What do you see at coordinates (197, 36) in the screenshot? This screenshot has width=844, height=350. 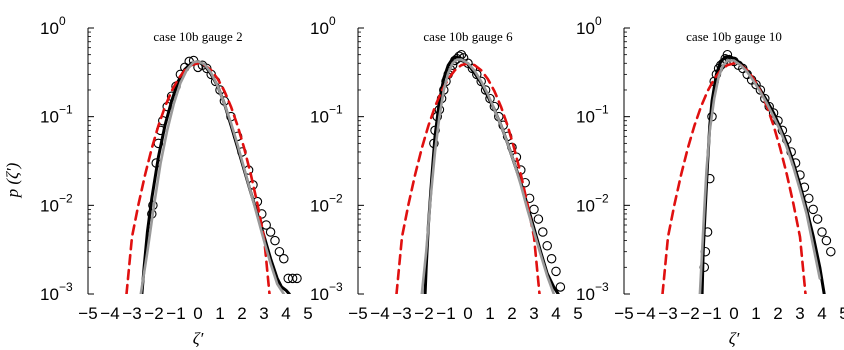 I see `panel-title: case 10b gauge 2` at bounding box center [197, 36].